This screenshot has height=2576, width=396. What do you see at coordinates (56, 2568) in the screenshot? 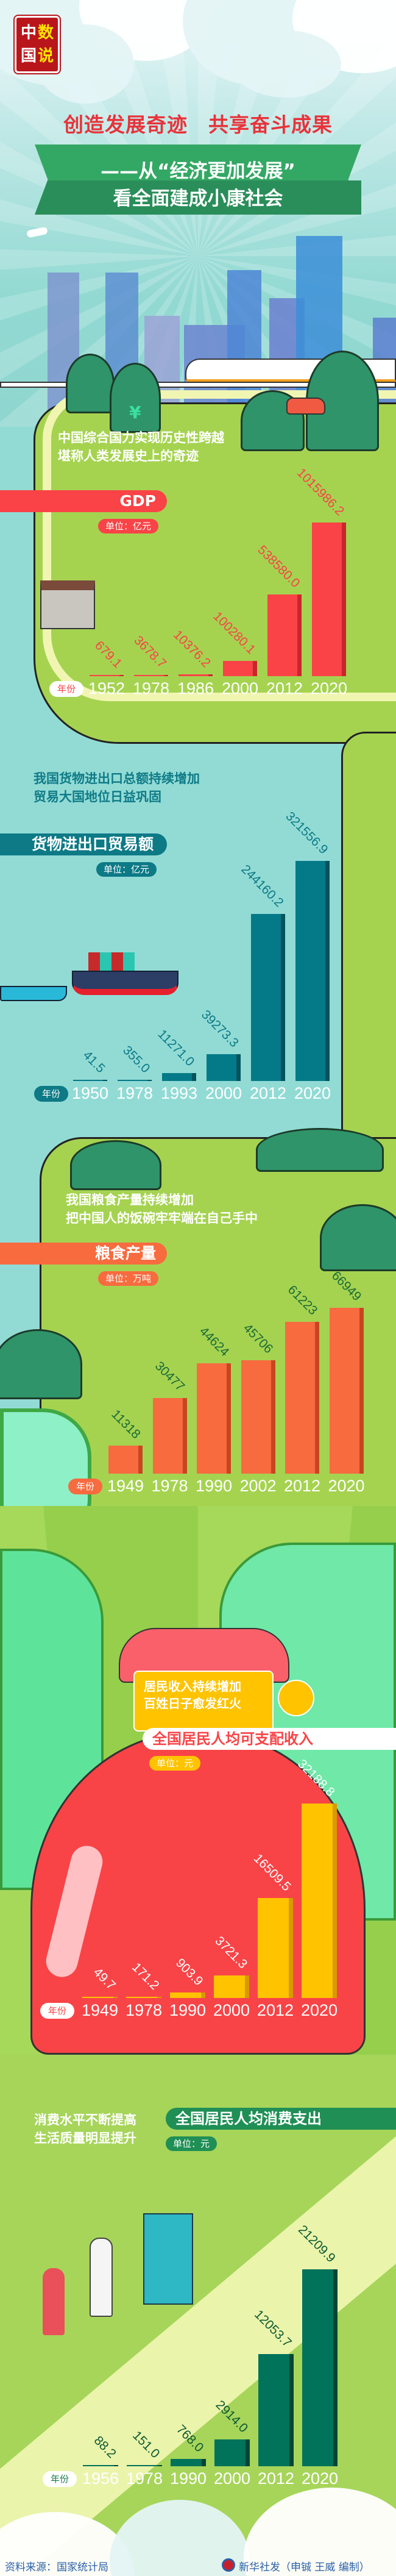
I see `data-source: 资料来源：国家统计局` at bounding box center [56, 2568].